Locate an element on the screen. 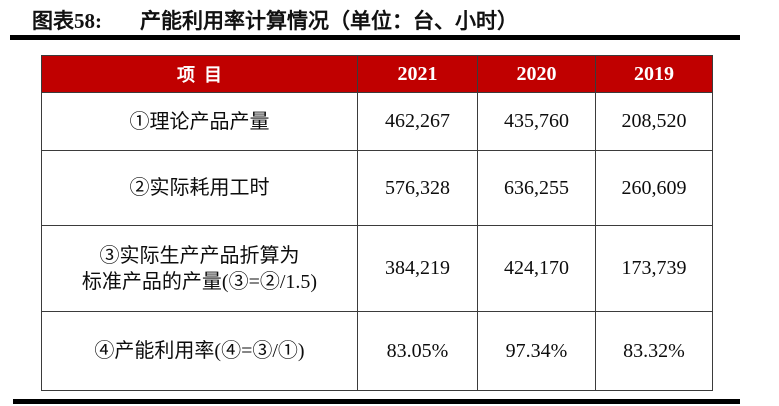  value-cell: 83.05% is located at coordinates (417, 351).